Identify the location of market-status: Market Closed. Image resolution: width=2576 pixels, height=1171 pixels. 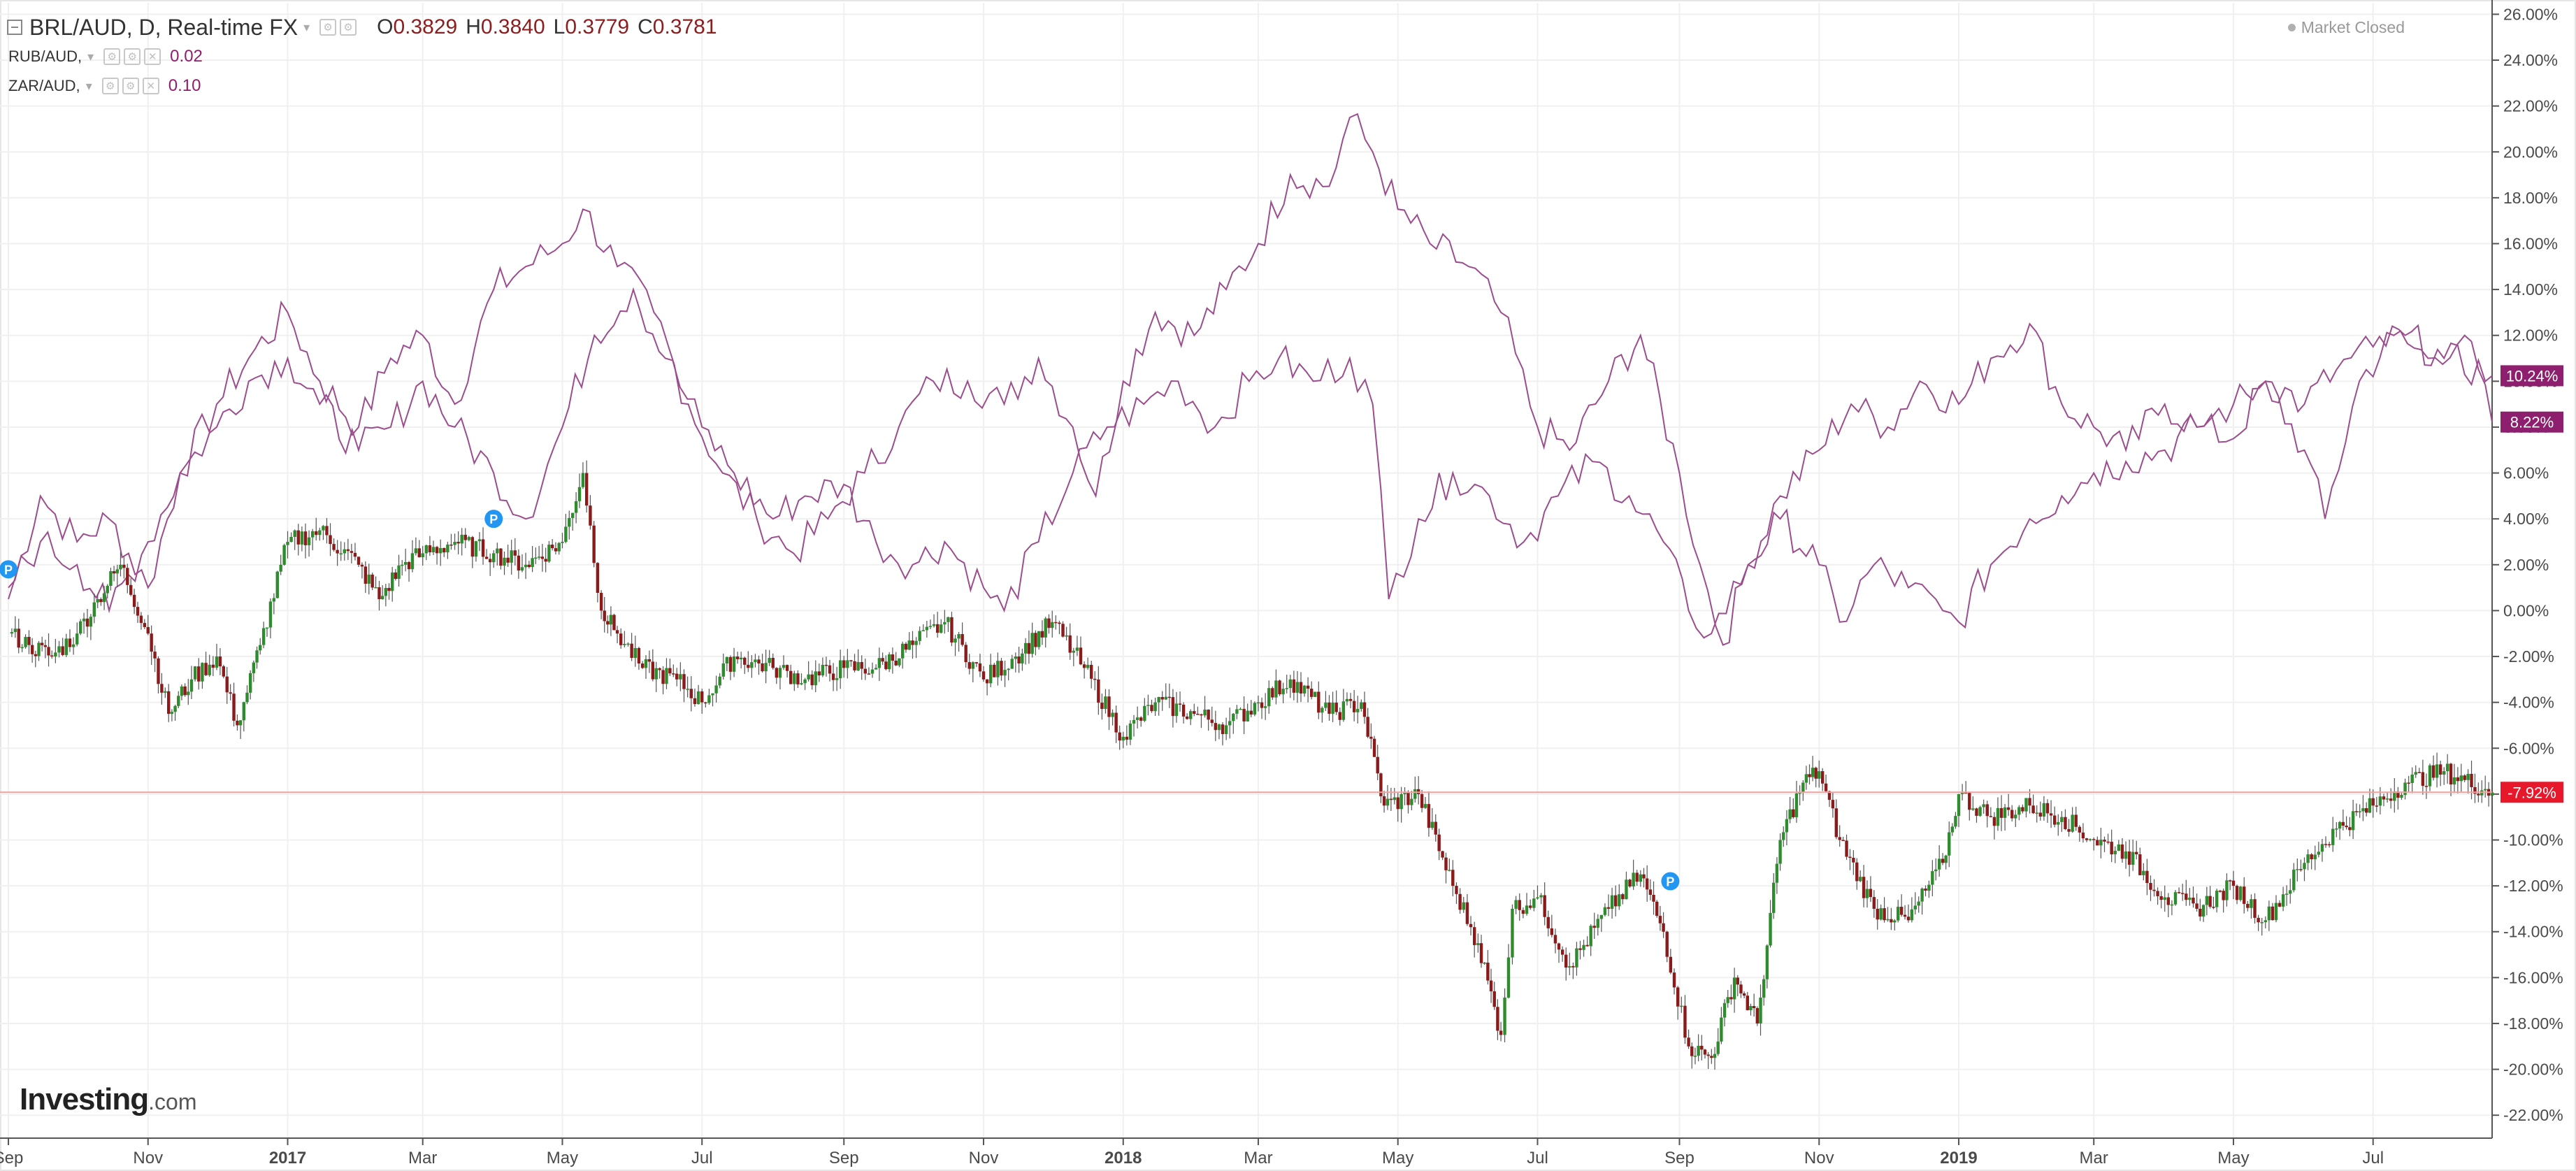
(2346, 27).